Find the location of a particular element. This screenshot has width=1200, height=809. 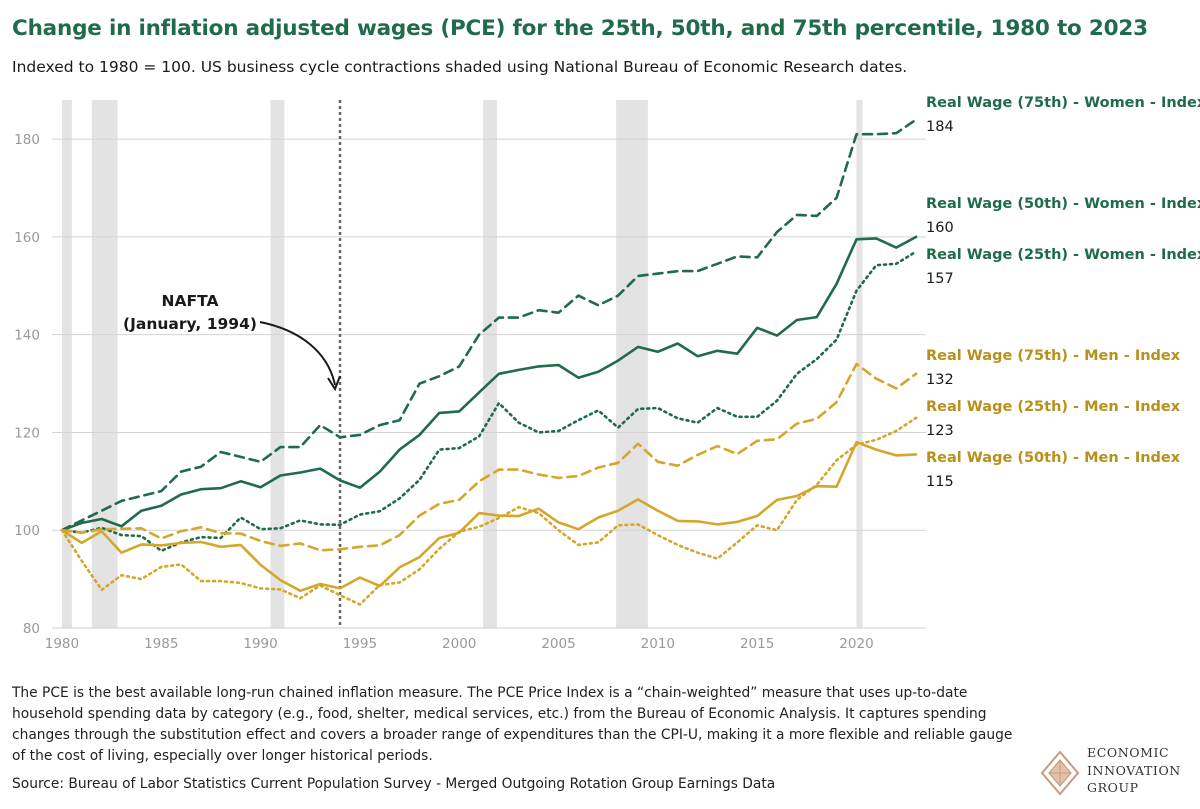

x-tick-label: 2020 is located at coordinates (856, 644).